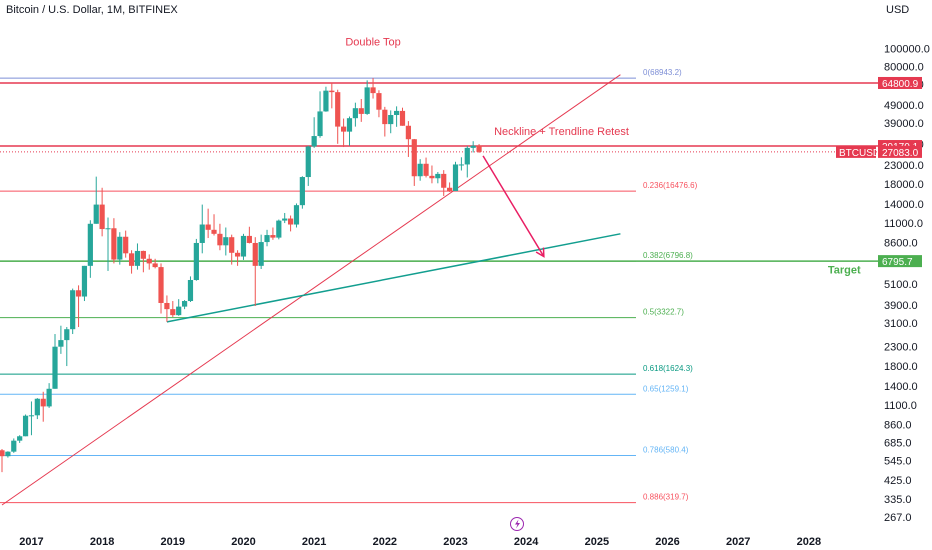 This screenshot has height=550, width=932. I want to click on x-tick-label: 2027, so click(738, 542).